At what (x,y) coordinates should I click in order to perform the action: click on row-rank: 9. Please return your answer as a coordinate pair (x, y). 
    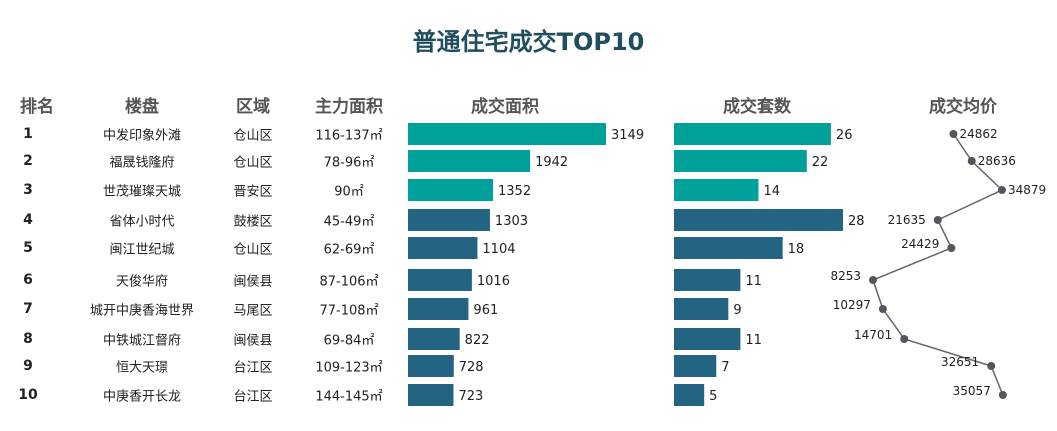
    Looking at the image, I should click on (28, 366).